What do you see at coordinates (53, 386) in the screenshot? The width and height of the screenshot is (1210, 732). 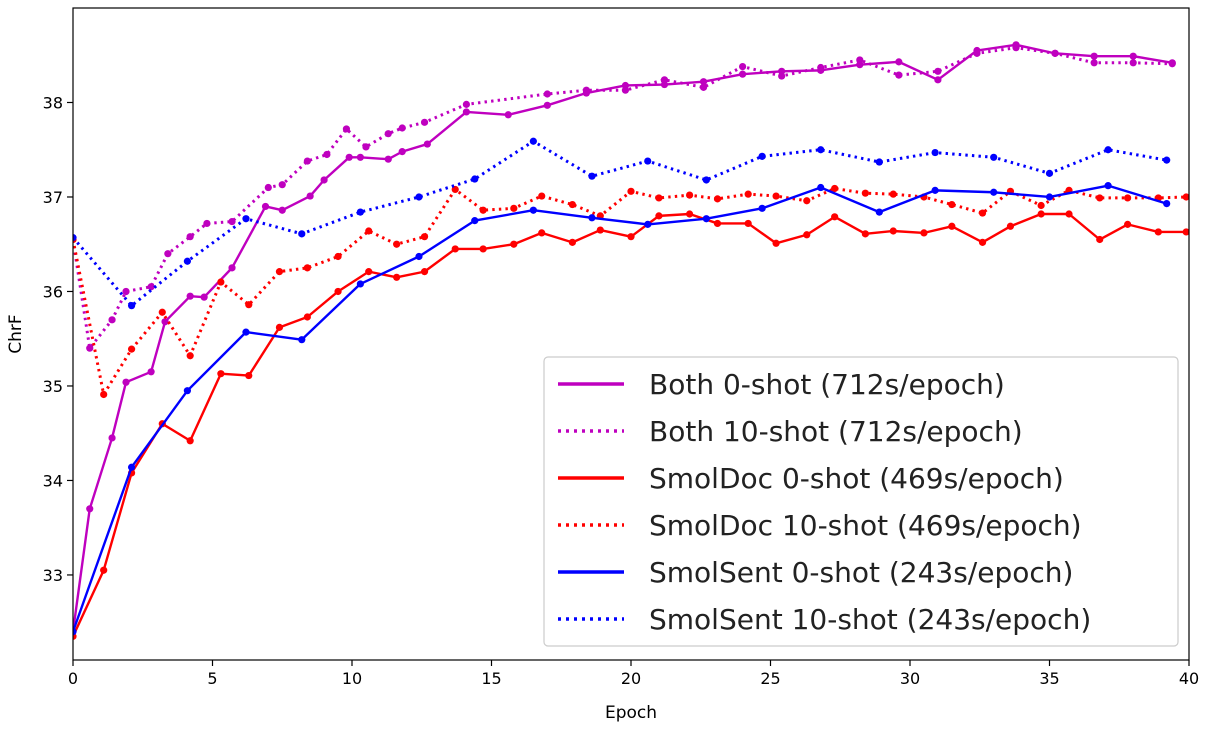 I see `y-tick-label: 35` at bounding box center [53, 386].